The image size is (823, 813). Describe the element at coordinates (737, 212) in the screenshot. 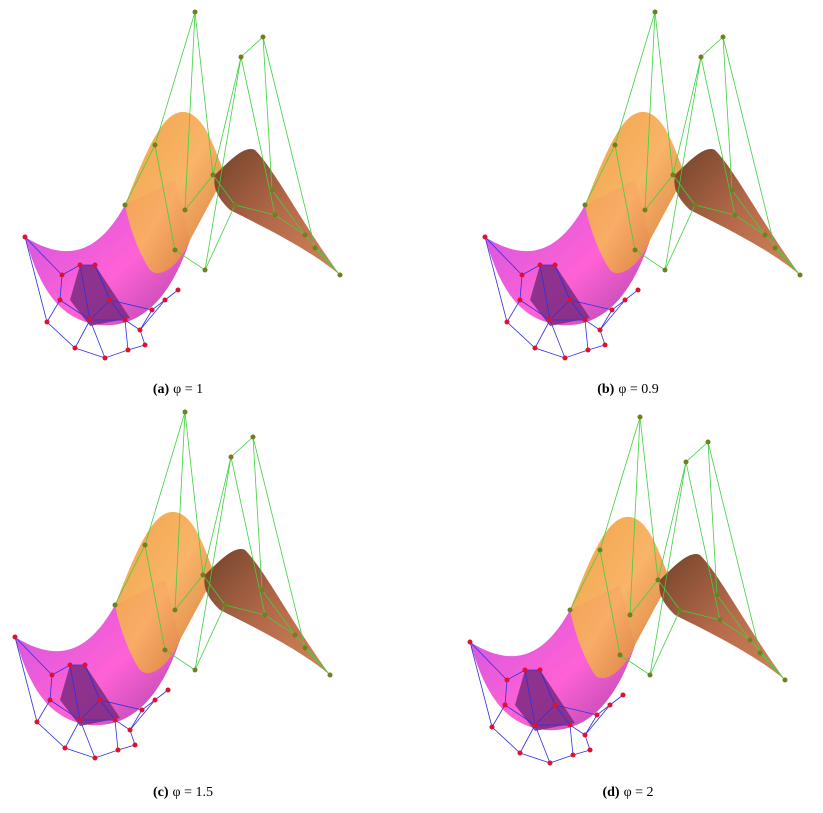

I see `brown-surface` at that location.